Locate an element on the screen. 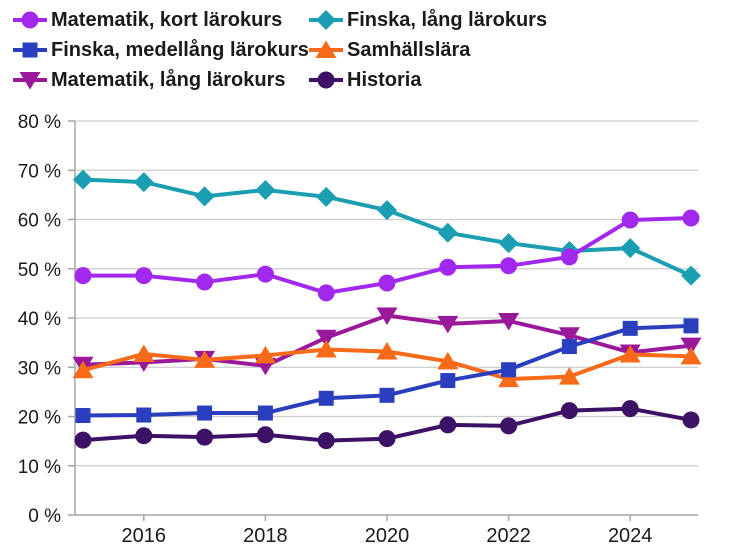  y-axis-label: 40 % is located at coordinates (39, 319).